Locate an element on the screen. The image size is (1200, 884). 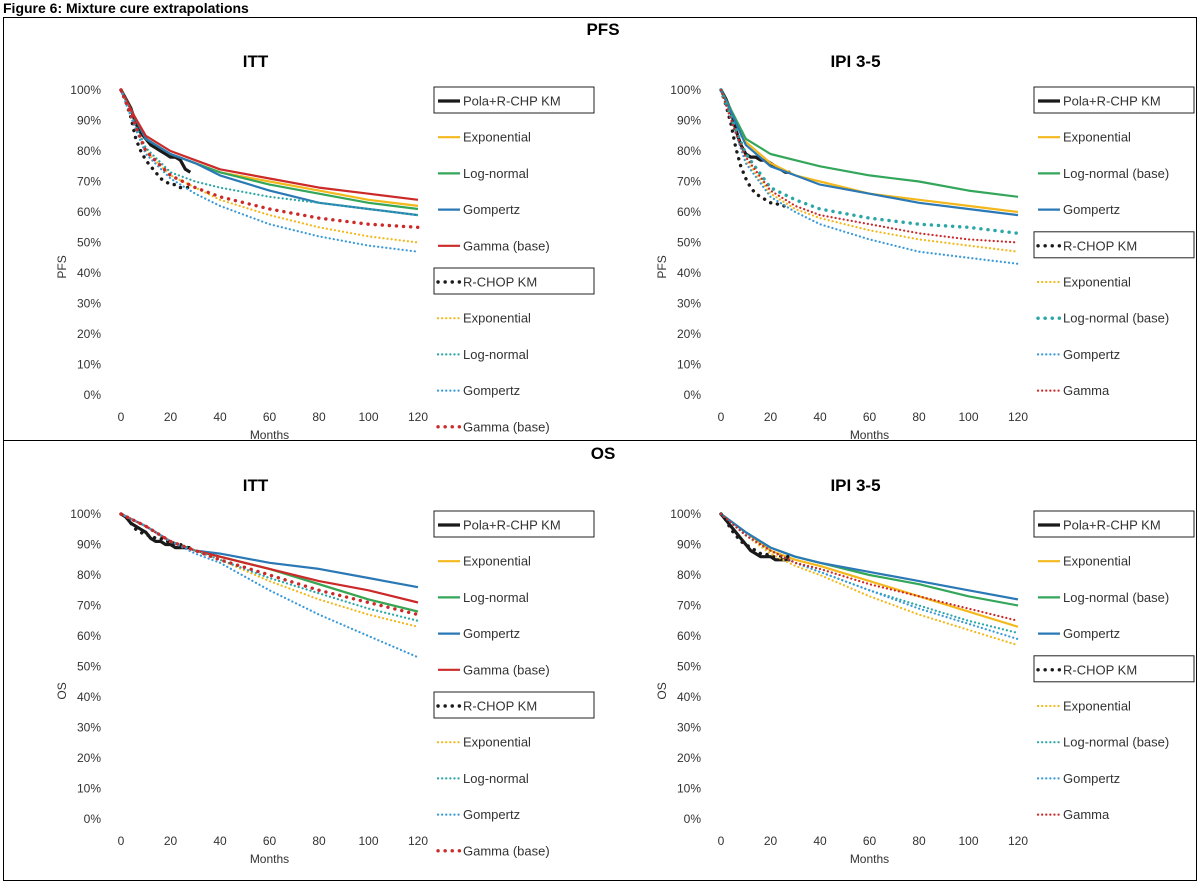
y-tick-label: 80% is located at coordinates (89, 575).